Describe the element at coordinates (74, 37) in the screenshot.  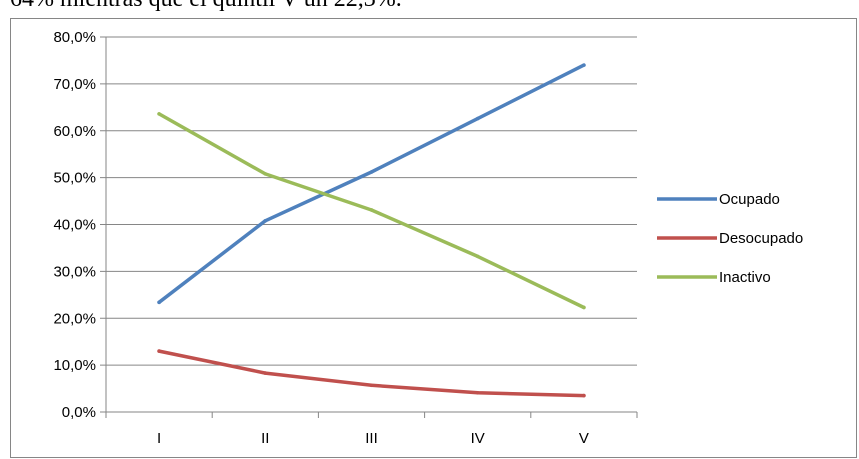
I see `y-tick-label: 80,0%` at that location.